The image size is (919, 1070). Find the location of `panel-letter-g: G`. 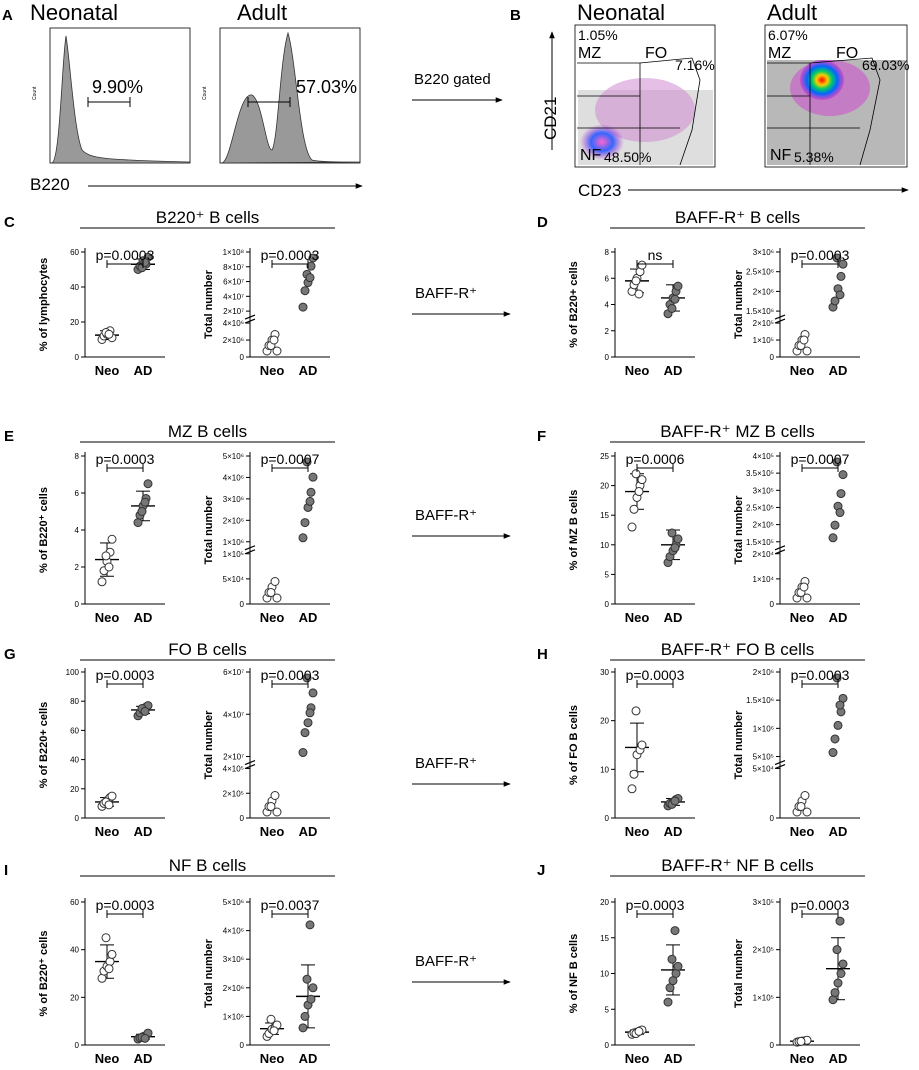

panel-letter-g: G is located at coordinates (10, 654).